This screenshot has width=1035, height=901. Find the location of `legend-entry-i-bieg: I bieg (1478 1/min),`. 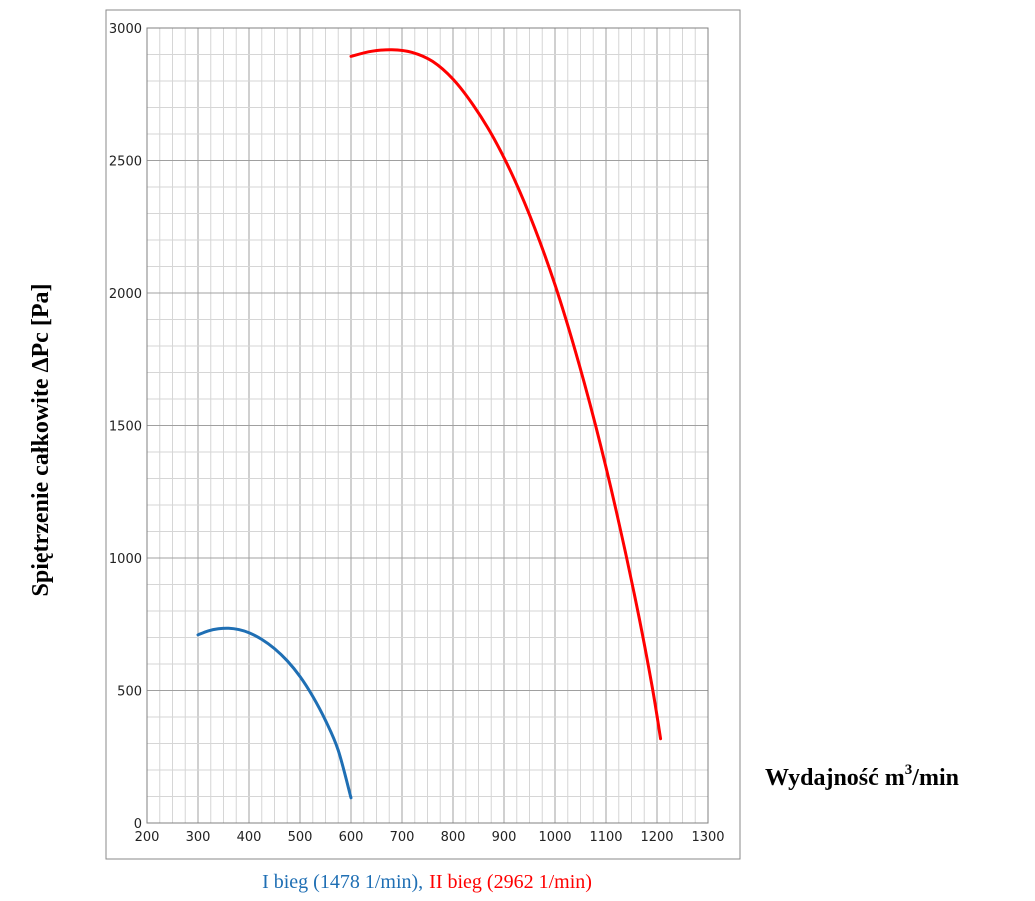

legend-entry-i-bieg: I bieg (1478 1/min), is located at coordinates (342, 882).